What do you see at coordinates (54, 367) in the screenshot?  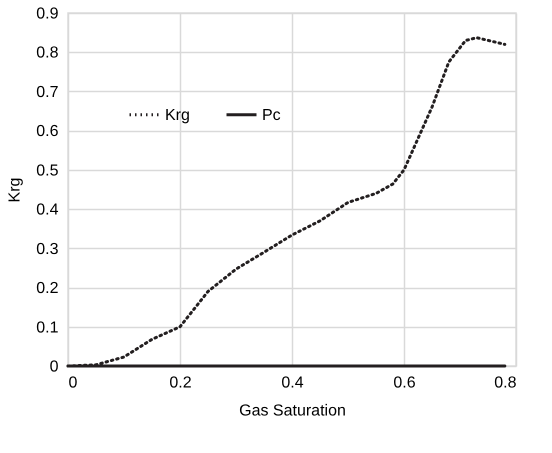 I see `y-tick-label: 0` at bounding box center [54, 367].